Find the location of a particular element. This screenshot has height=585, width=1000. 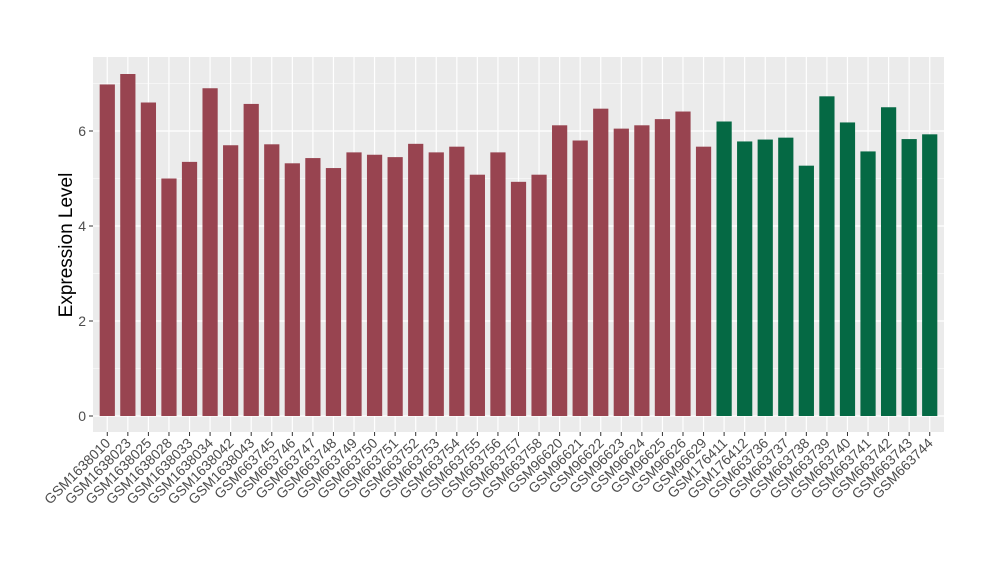

bar-GSM1638043 is located at coordinates (251, 260).